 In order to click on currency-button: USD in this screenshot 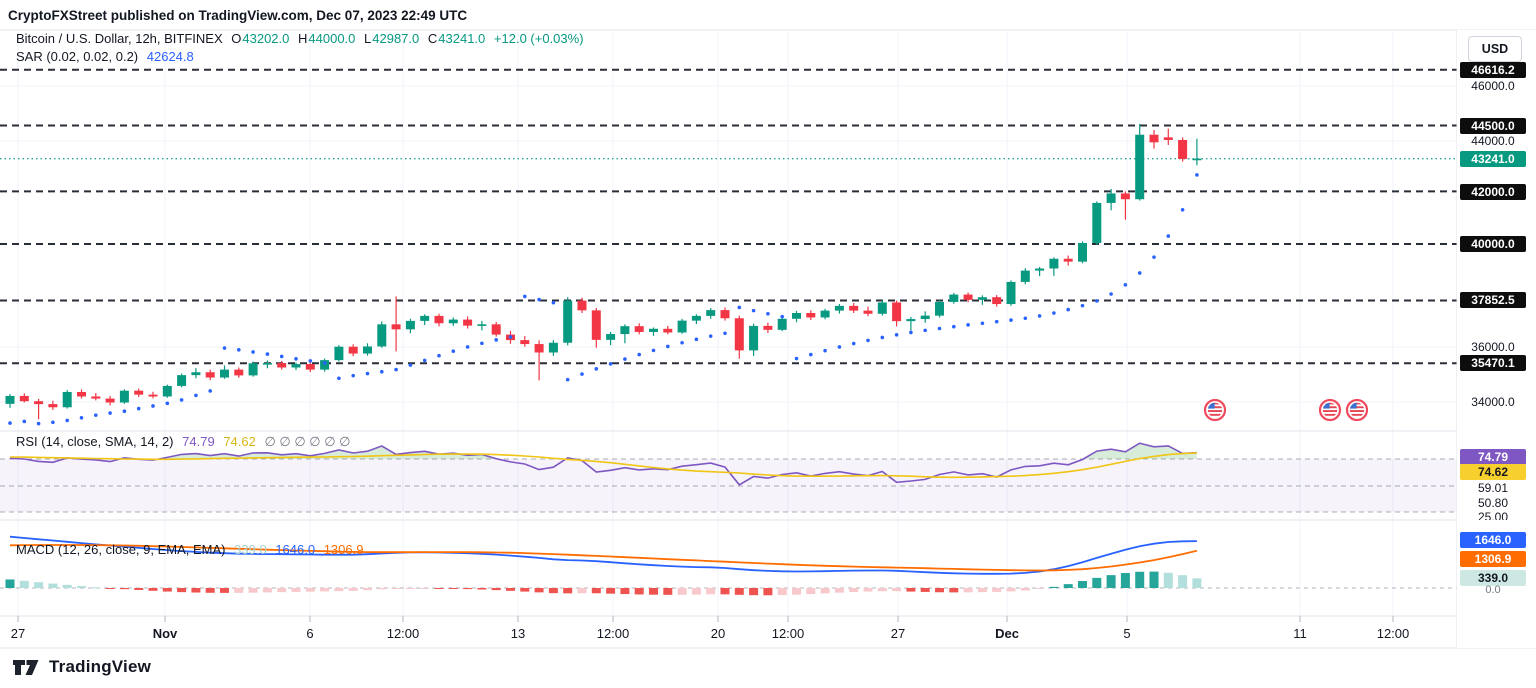, I will do `click(1495, 49)`.